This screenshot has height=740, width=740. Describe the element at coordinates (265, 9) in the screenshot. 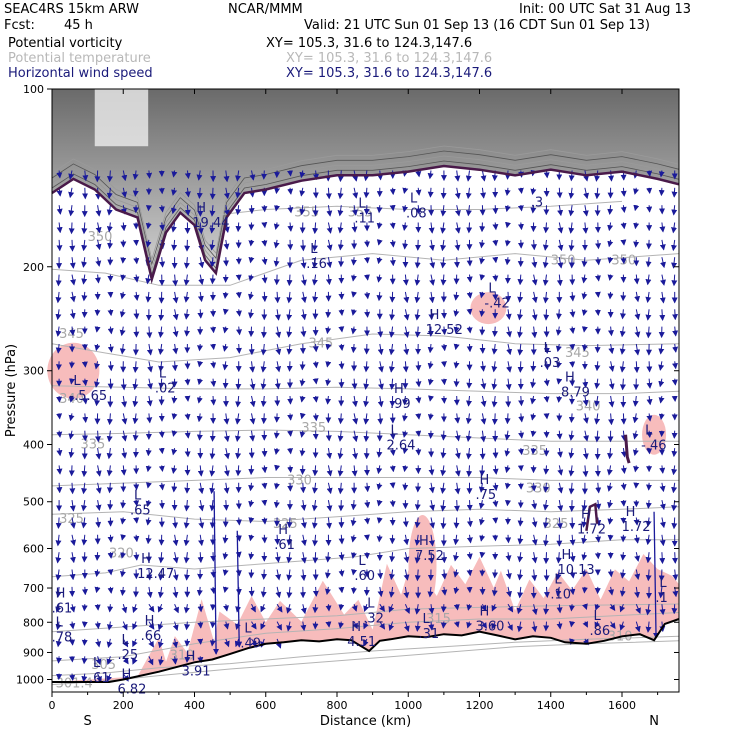

I see `center-label: NCAR/MMM` at that location.